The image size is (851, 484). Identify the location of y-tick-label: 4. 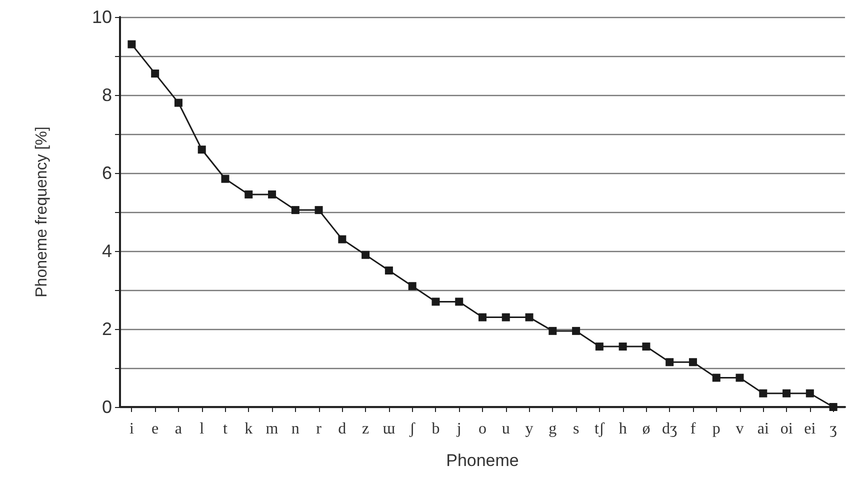
(107, 251).